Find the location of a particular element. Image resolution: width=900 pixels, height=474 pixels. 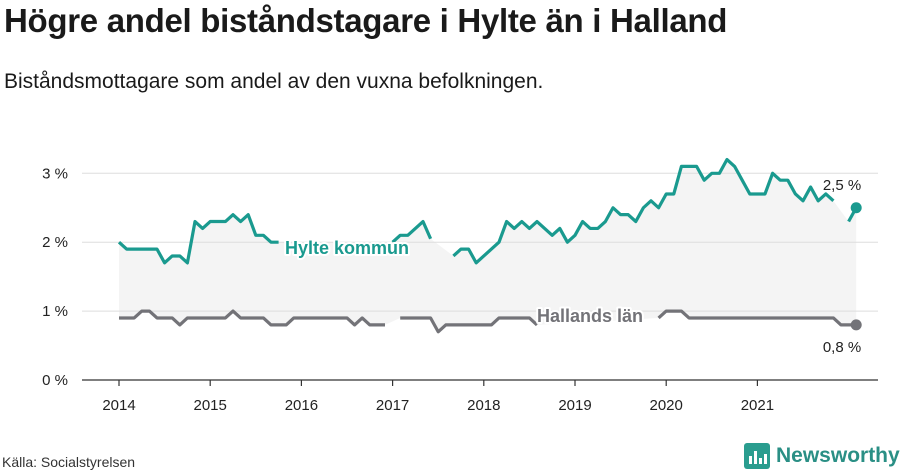

y-tick-label: 1 % is located at coordinates (55, 311).